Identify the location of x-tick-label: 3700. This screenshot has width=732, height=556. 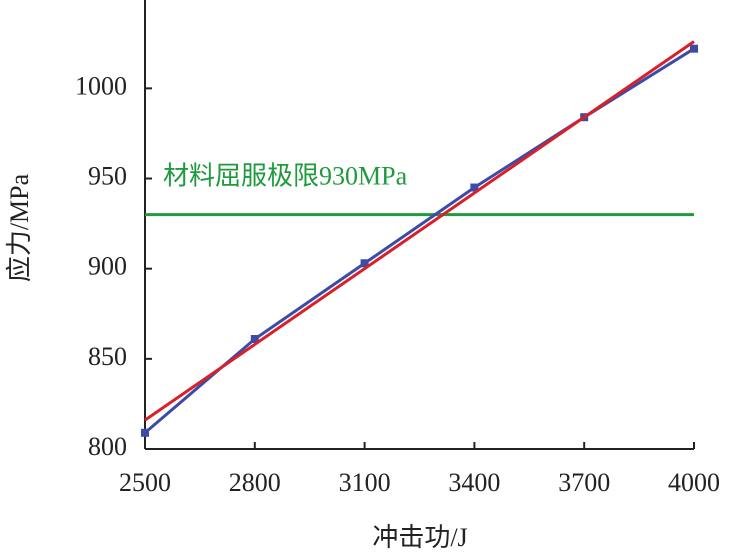
(584, 482).